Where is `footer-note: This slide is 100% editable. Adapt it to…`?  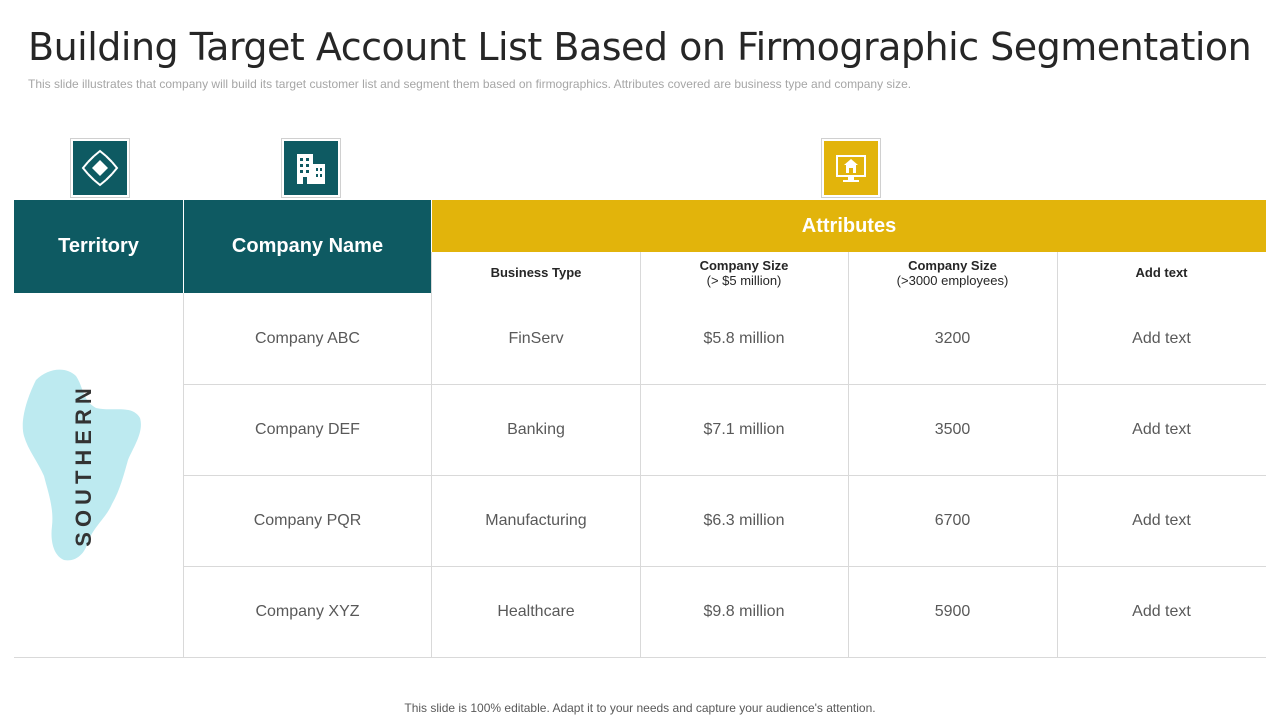
footer-note: This slide is 100% editable. Adapt it to… is located at coordinates (640, 708).